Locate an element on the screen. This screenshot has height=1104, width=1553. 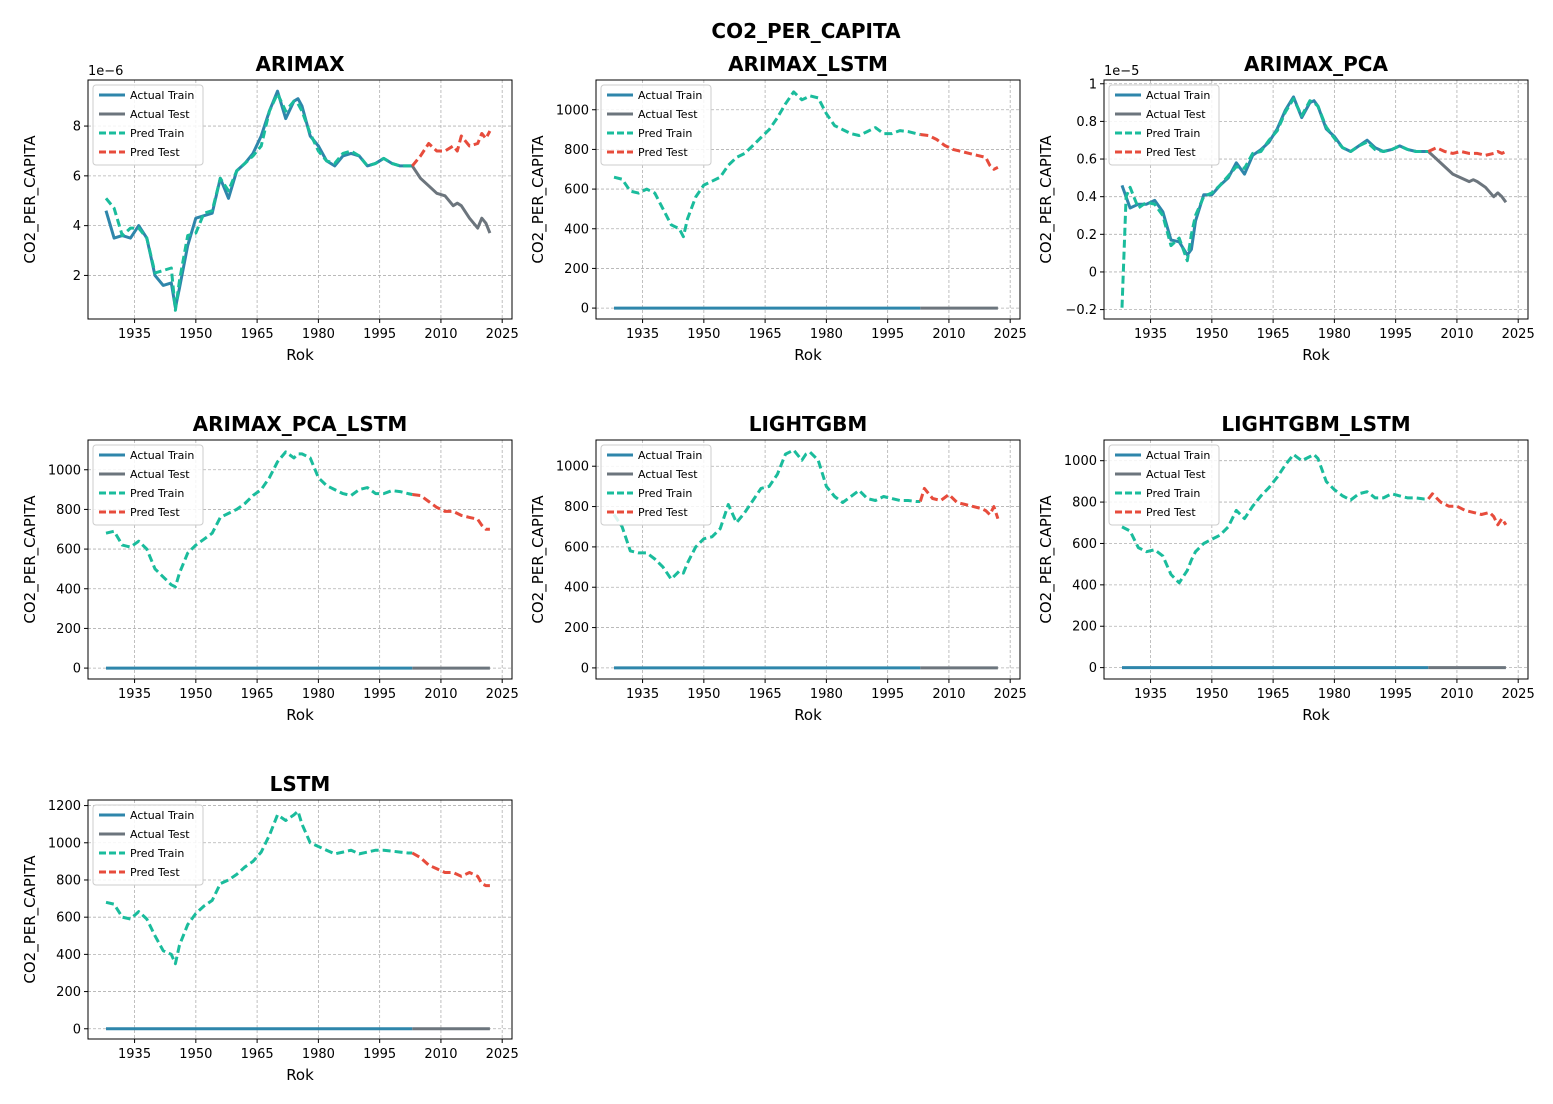
y-tick-label: 2 is located at coordinates (77, 276).